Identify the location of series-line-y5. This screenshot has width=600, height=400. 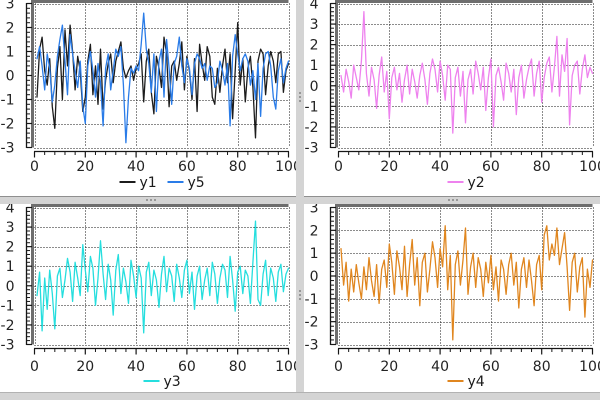
(163, 78).